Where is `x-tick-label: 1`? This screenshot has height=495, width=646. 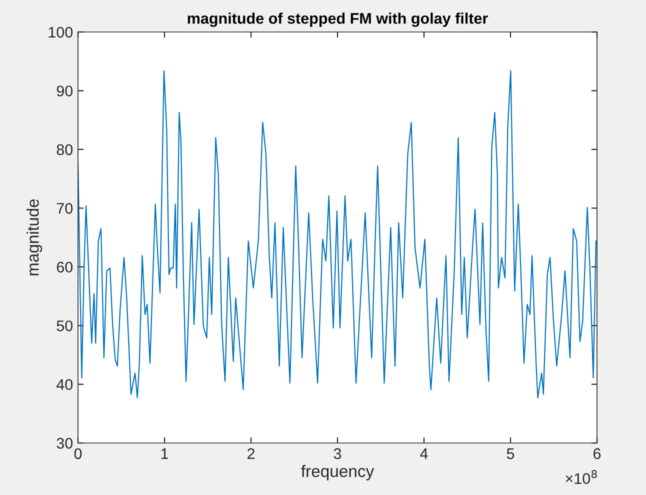 x-tick-label: 1 is located at coordinates (164, 453).